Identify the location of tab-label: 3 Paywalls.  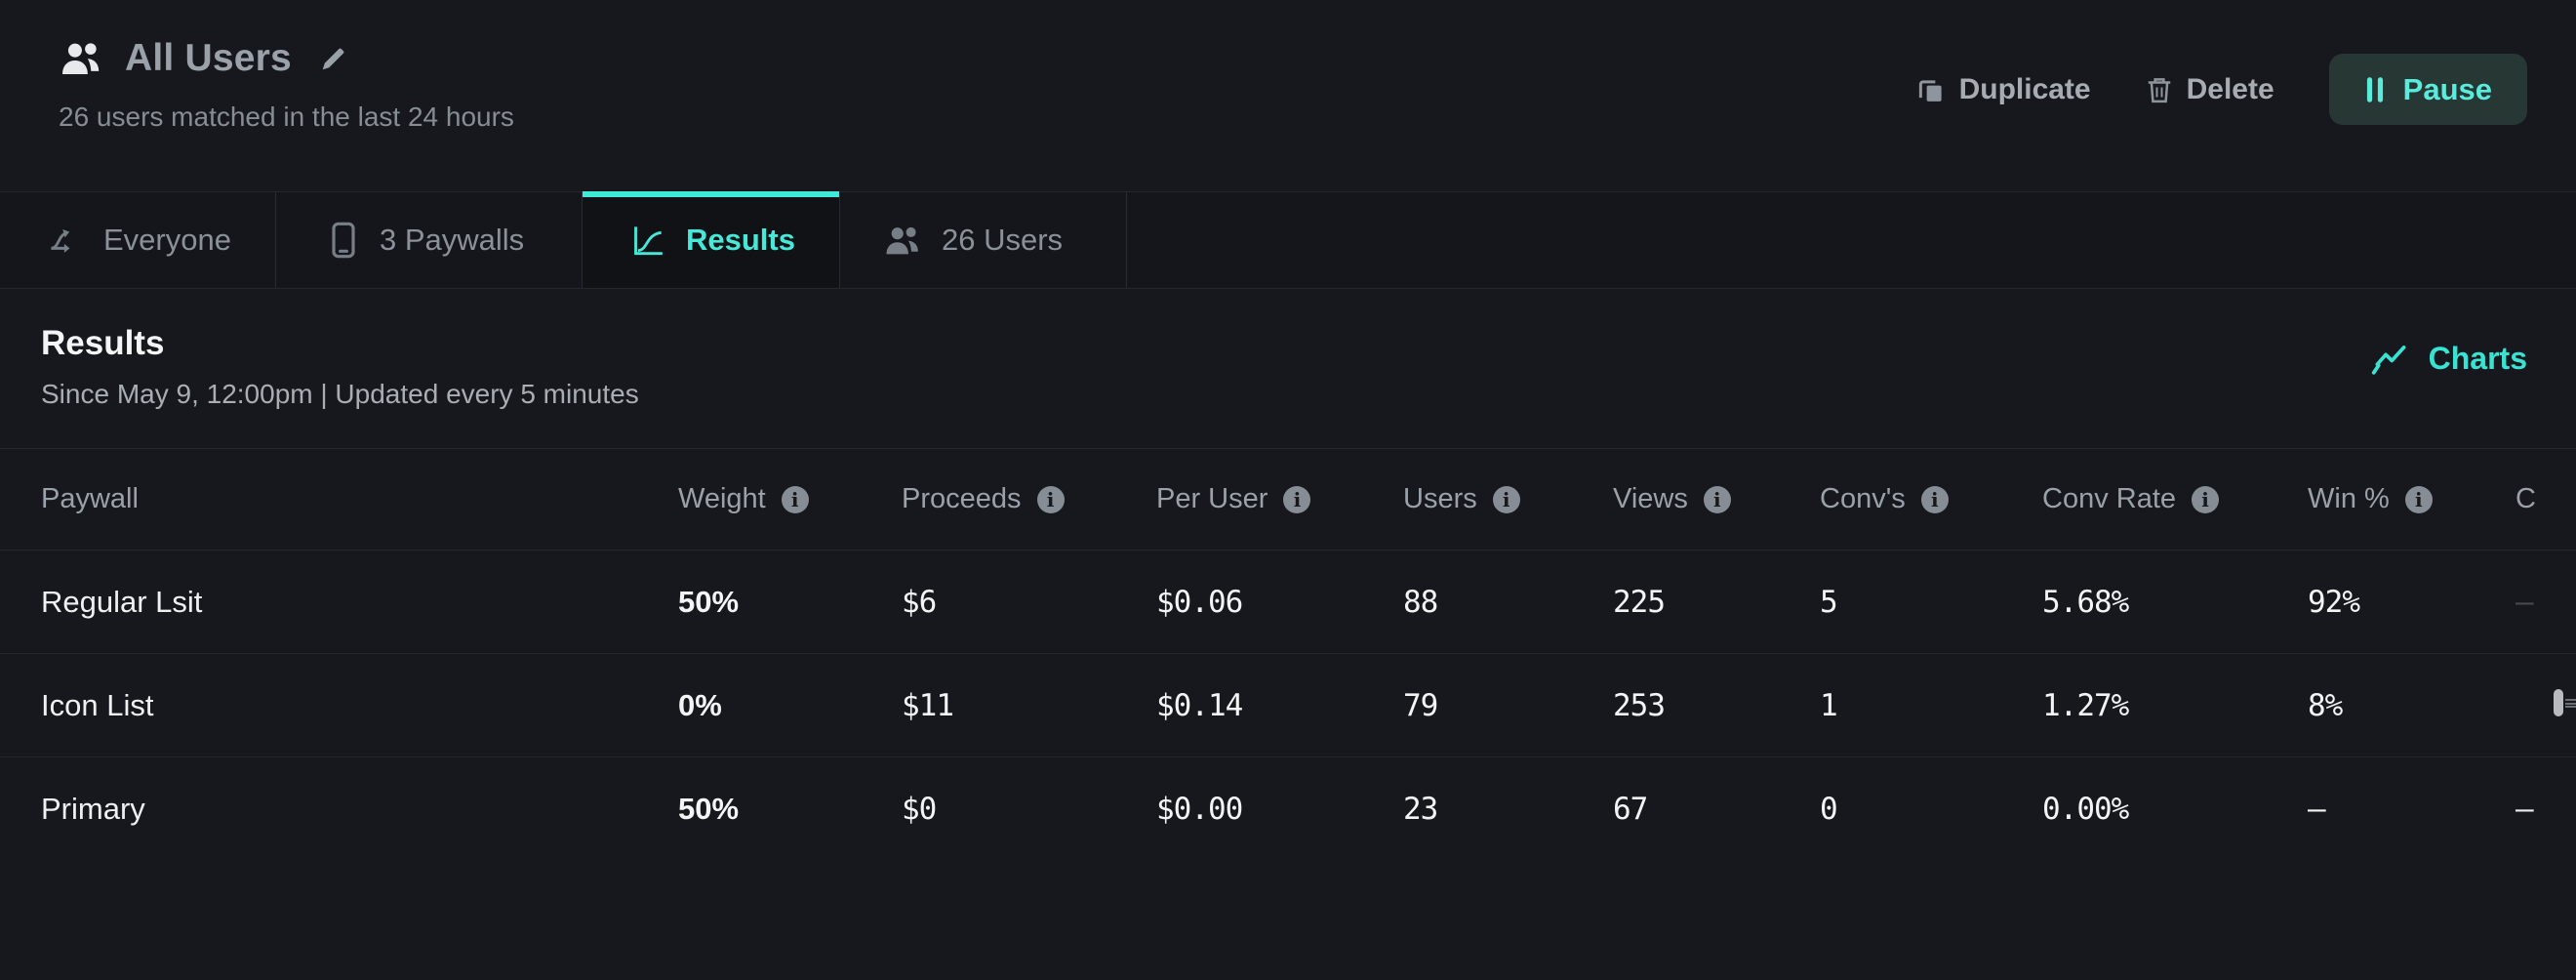
(452, 240).